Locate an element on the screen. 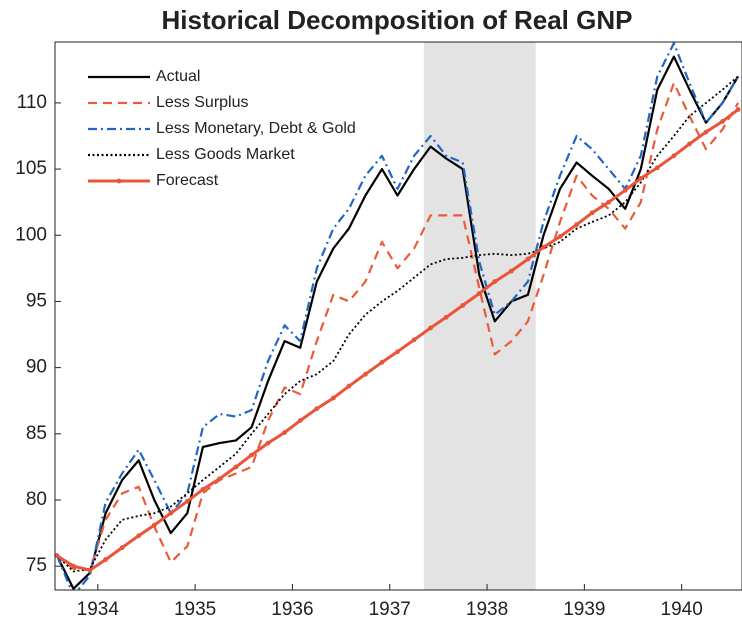  legend-label: Less Surplus is located at coordinates (202, 102).